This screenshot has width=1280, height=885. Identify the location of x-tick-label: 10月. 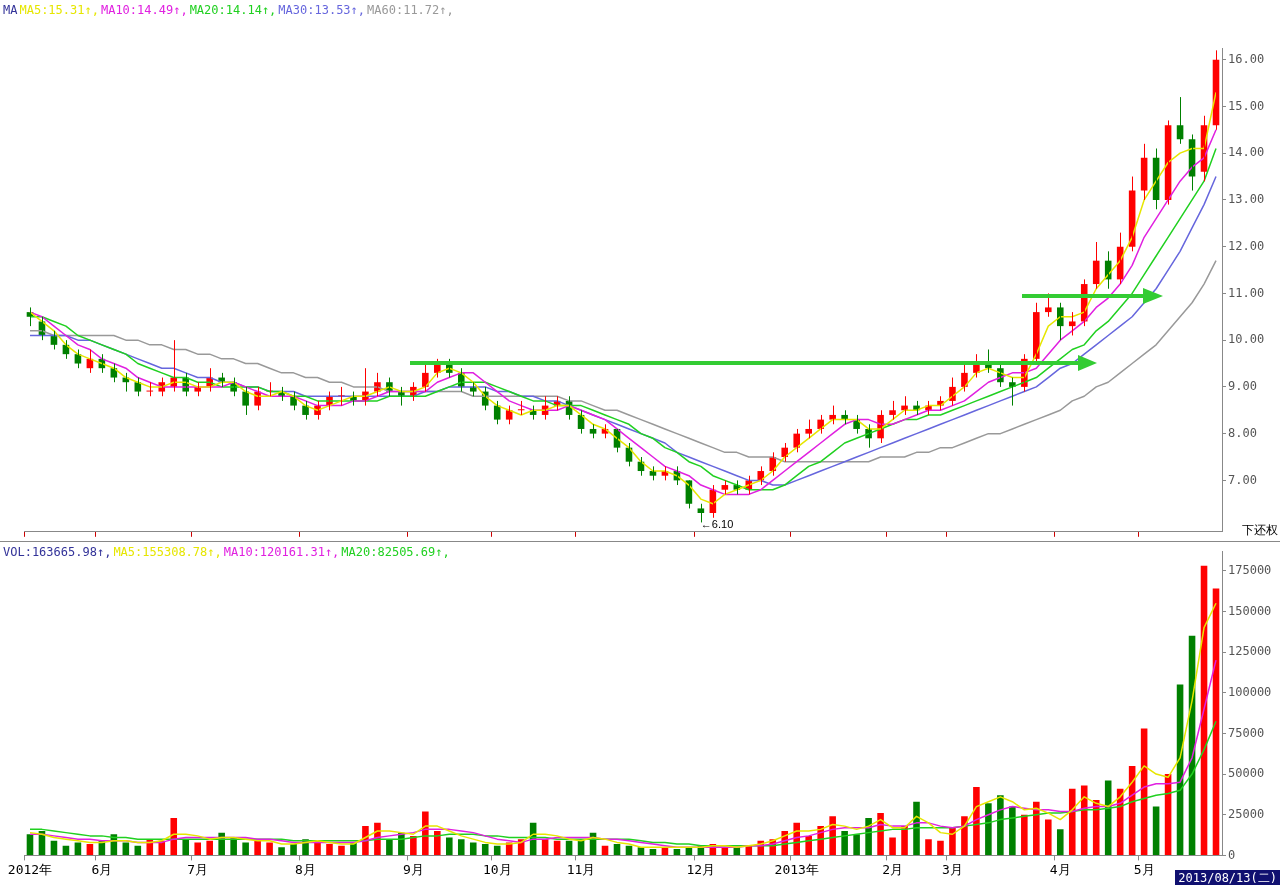
(497, 869).